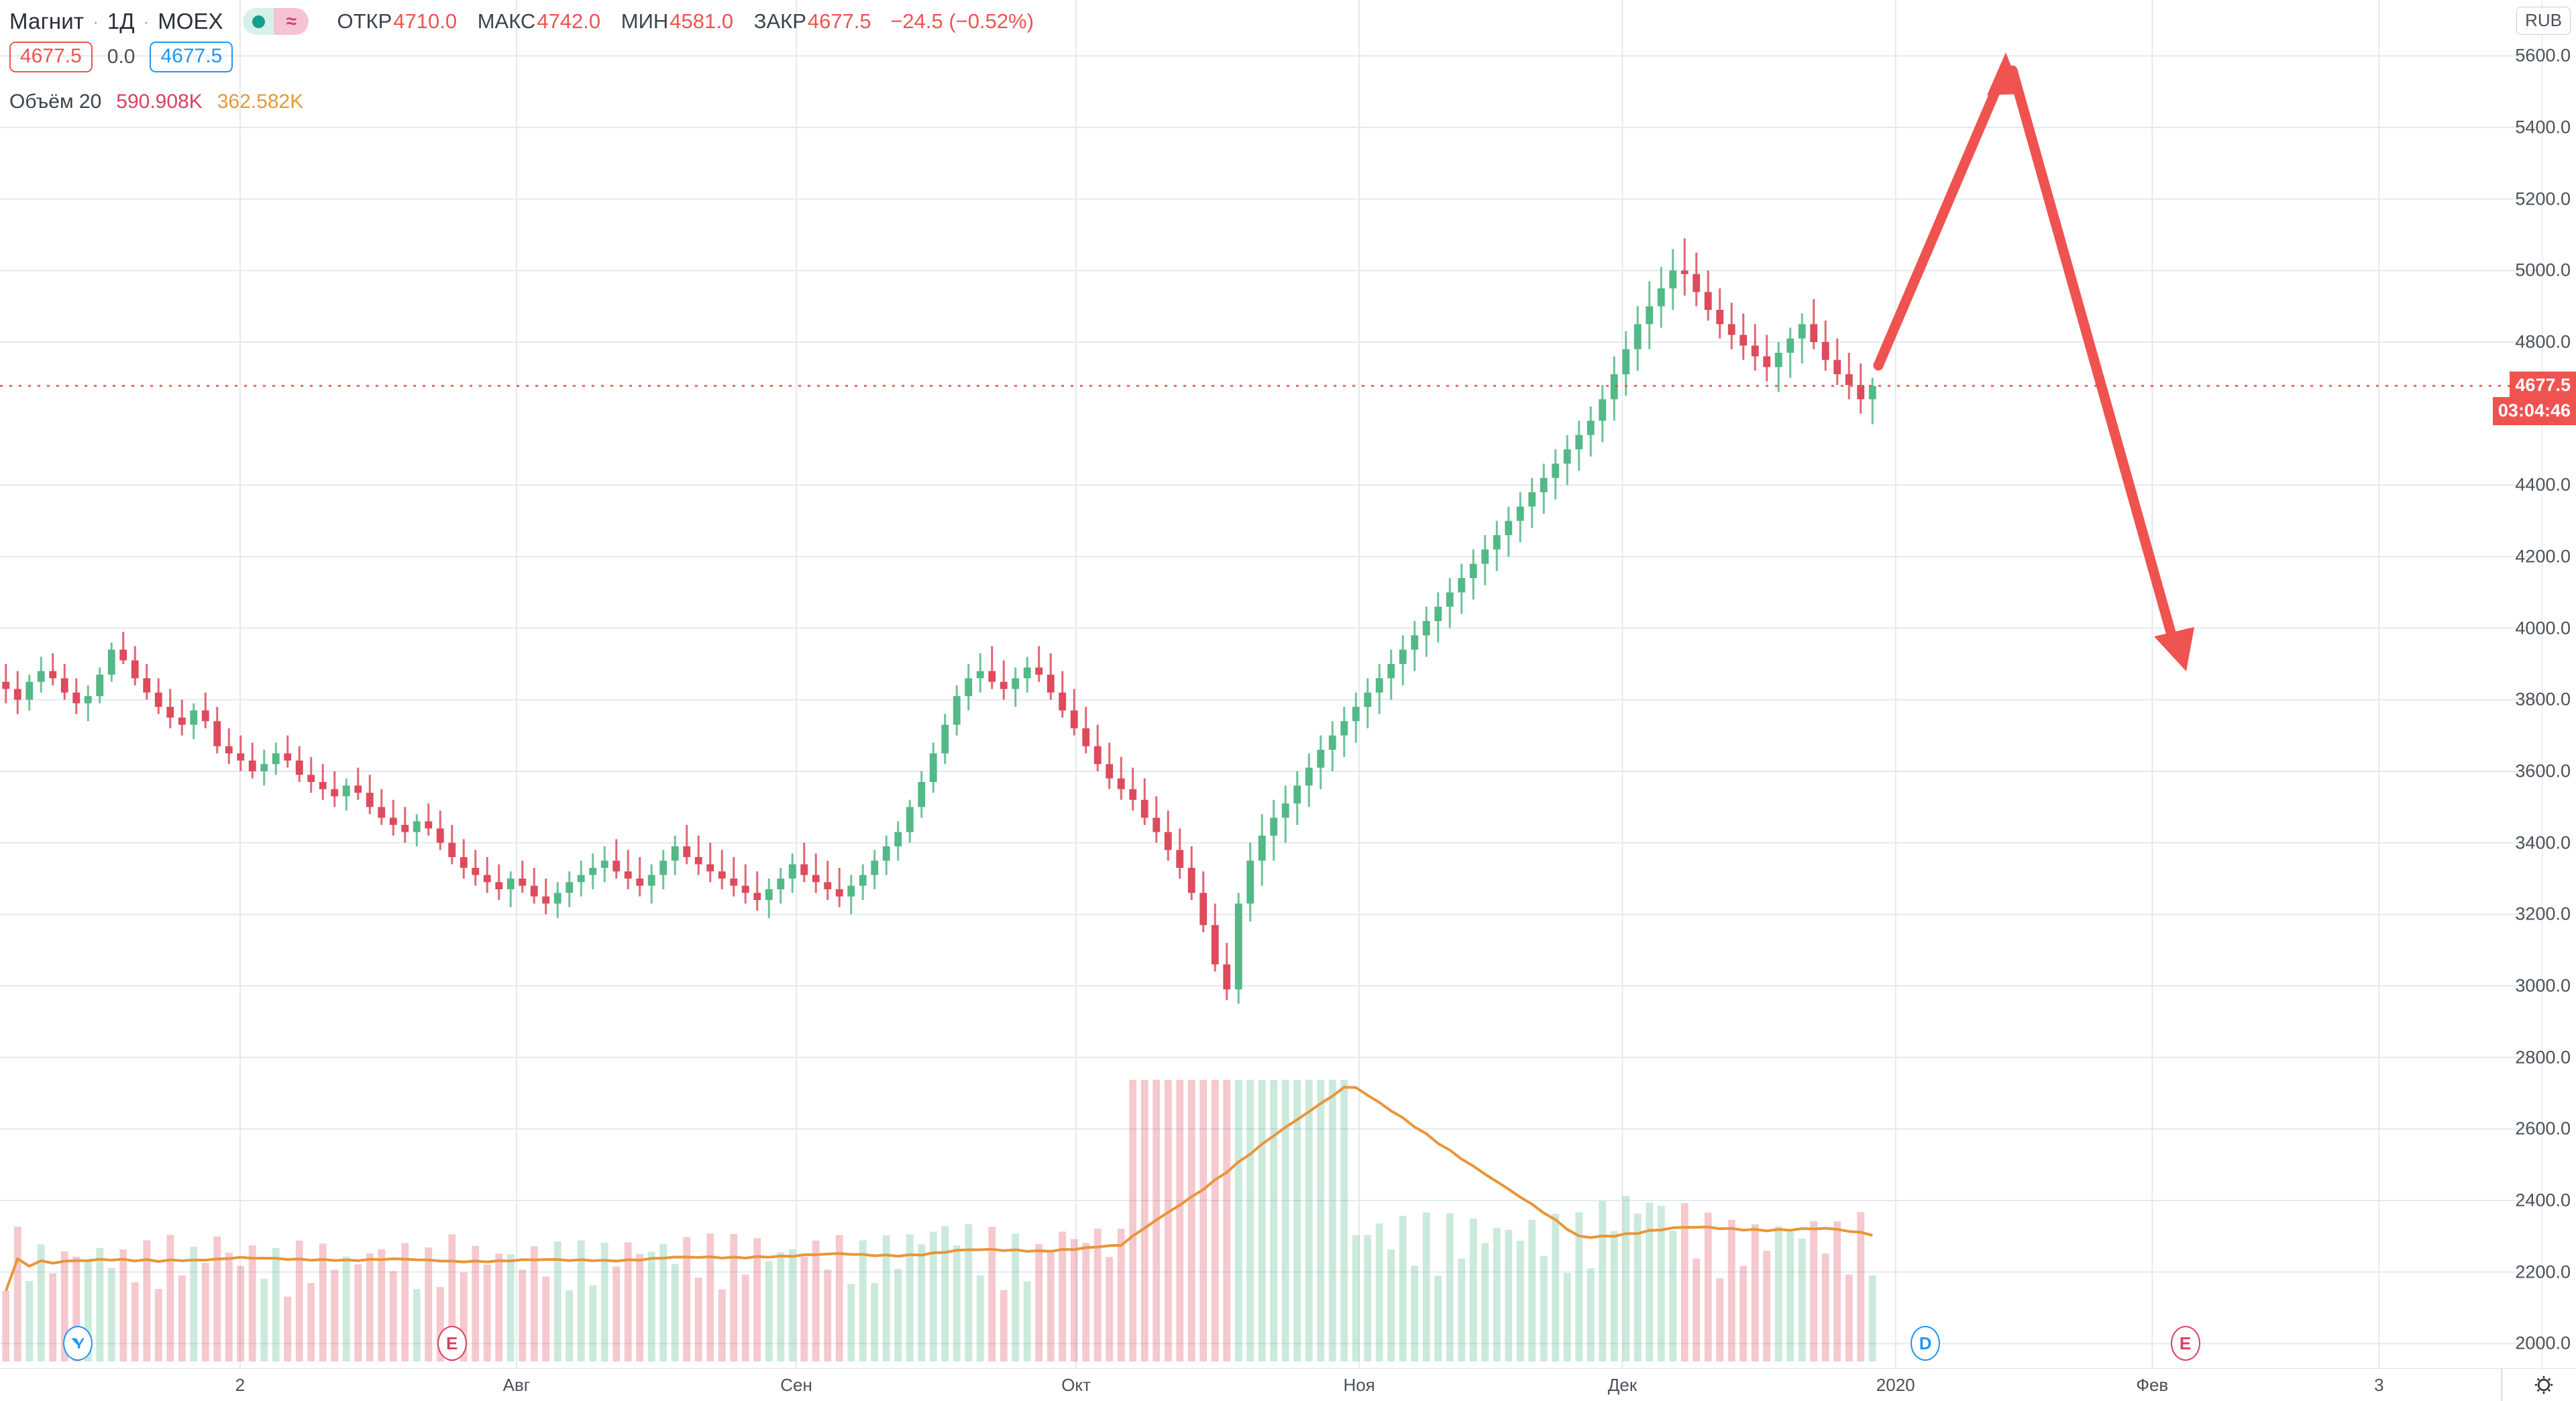  What do you see at coordinates (2543, 484) in the screenshot?
I see `price-tick: 4400.0` at bounding box center [2543, 484].